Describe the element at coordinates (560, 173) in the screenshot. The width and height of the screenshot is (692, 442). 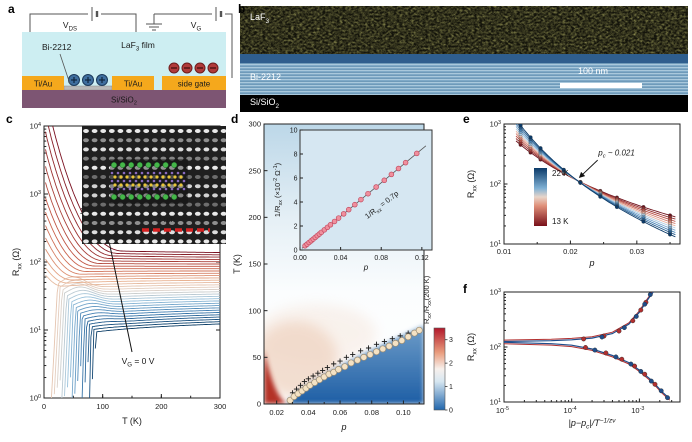
I see `svg-text: 22 K` at that location.